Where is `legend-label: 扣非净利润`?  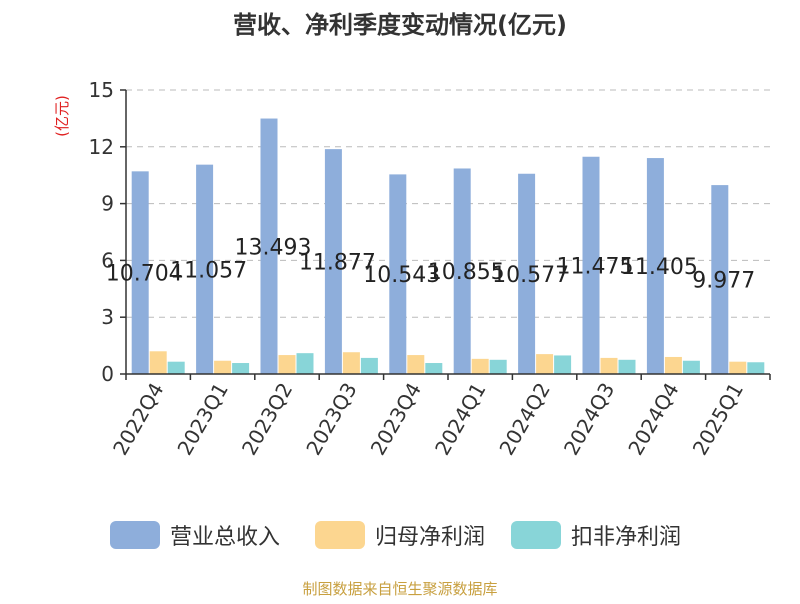 legend-label: 扣非净利润 is located at coordinates (626, 537).